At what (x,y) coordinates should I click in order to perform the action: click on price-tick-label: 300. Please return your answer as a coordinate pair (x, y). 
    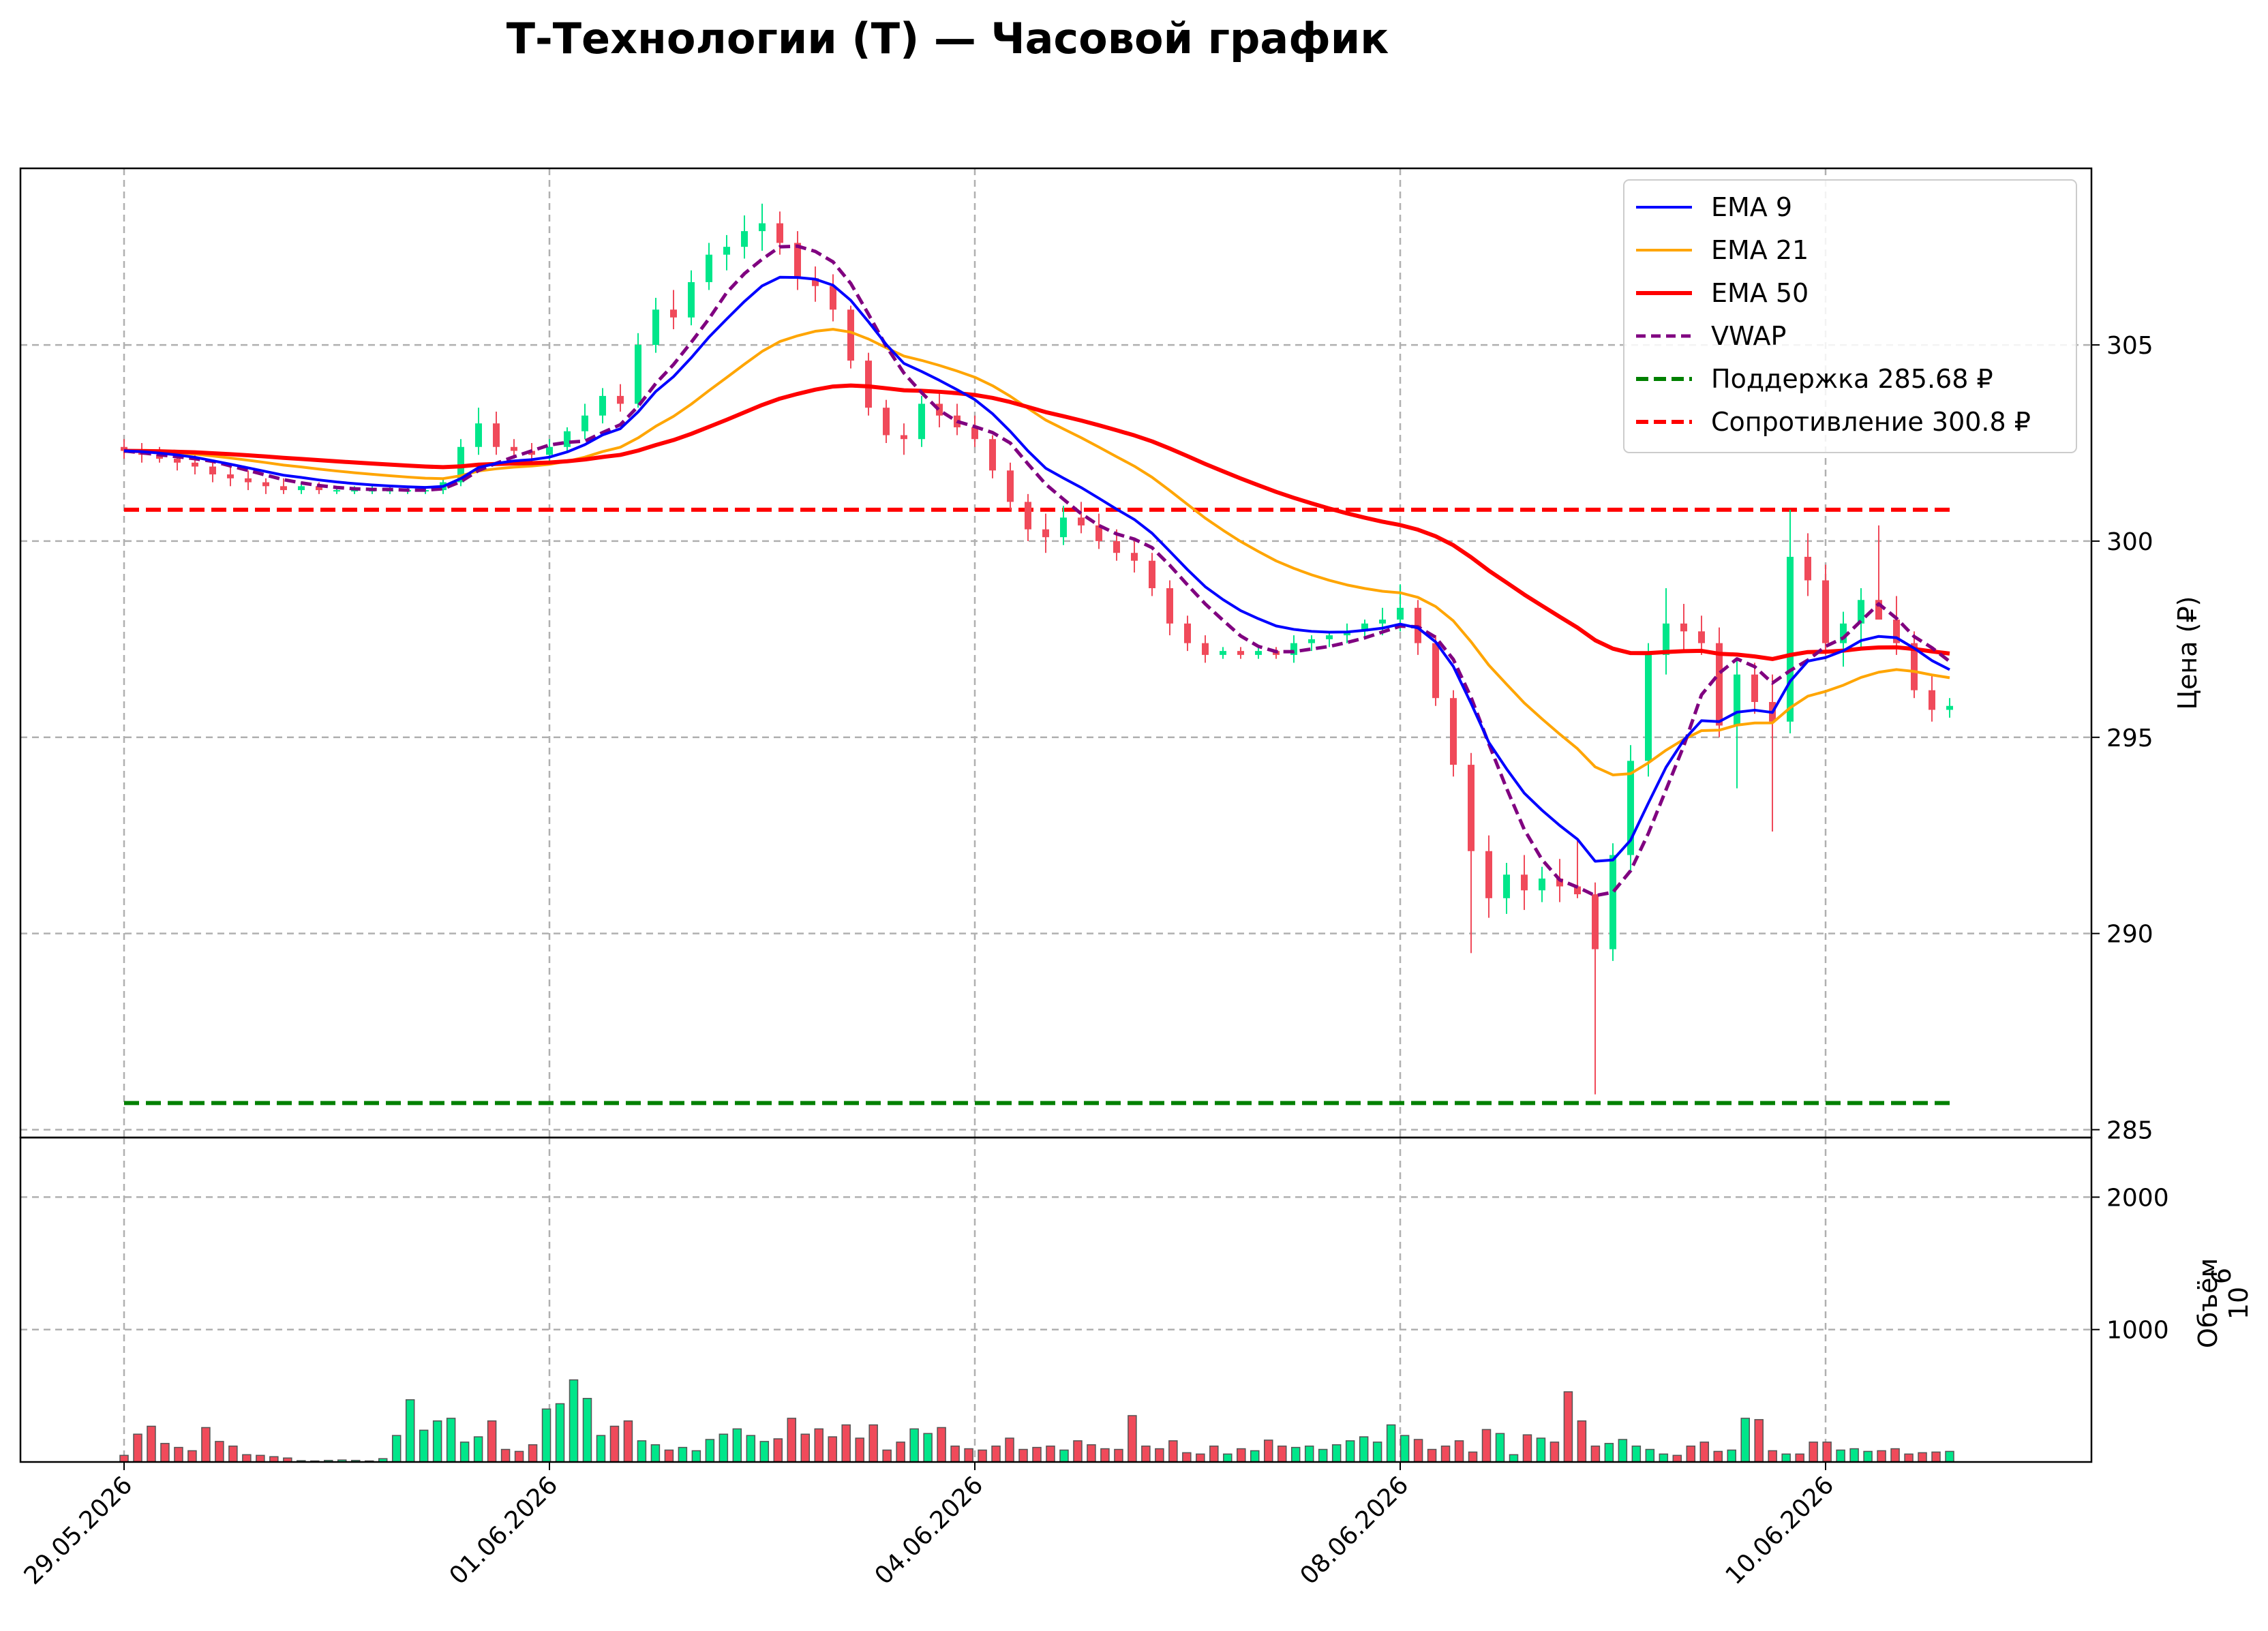
    Looking at the image, I should click on (2129, 542).